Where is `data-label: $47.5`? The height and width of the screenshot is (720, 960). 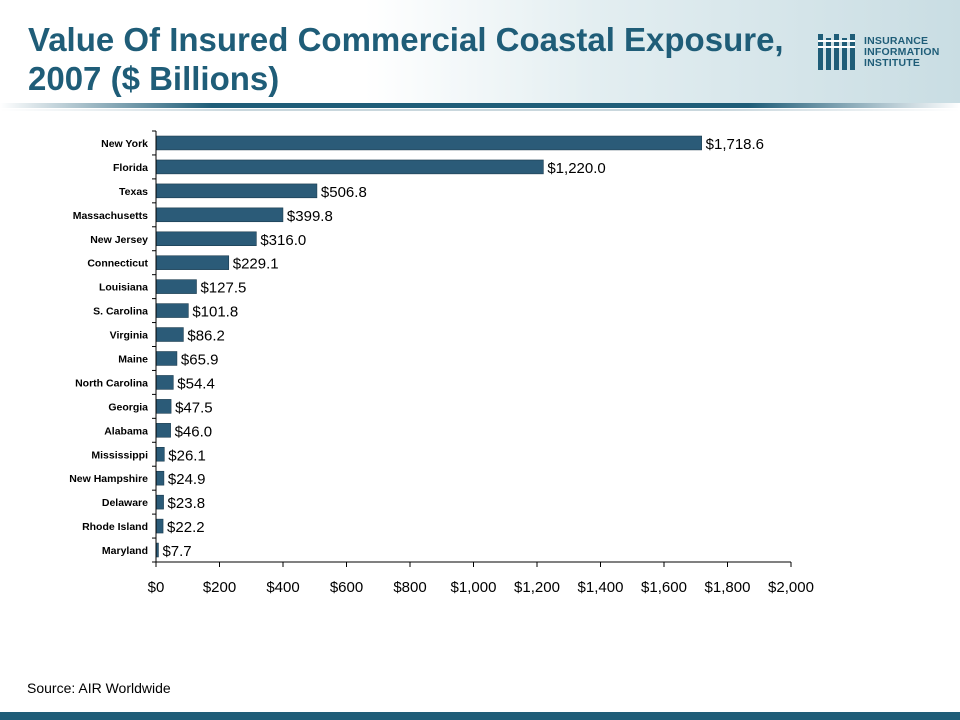 data-label: $47.5 is located at coordinates (194, 407).